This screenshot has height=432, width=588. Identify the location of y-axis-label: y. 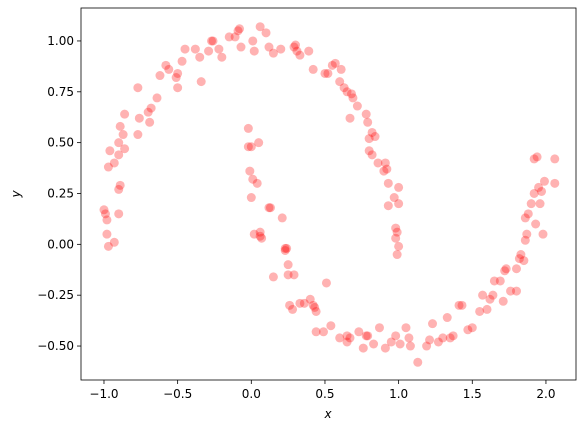
(16, 194).